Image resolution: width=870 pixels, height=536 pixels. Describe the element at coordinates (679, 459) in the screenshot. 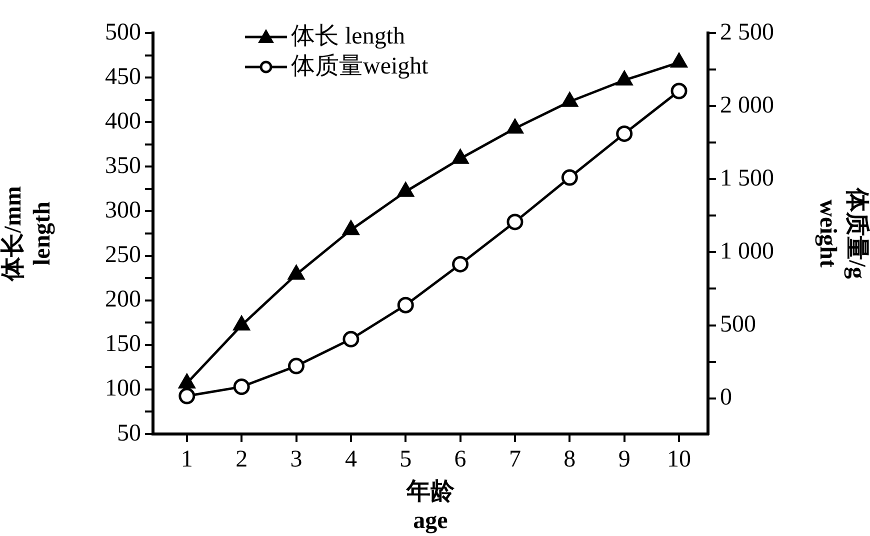

I see `x-tick-label: 10` at that location.